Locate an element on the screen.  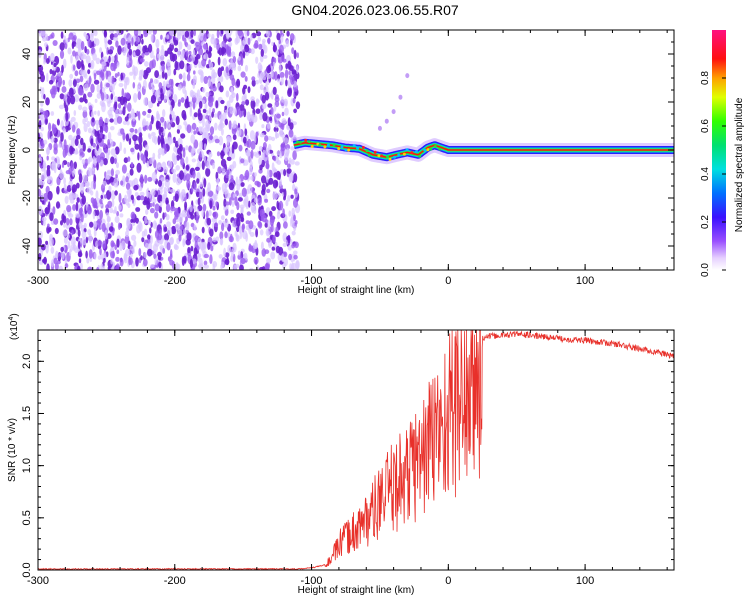
y-tick-label: 2.0 is located at coordinates (27, 361).